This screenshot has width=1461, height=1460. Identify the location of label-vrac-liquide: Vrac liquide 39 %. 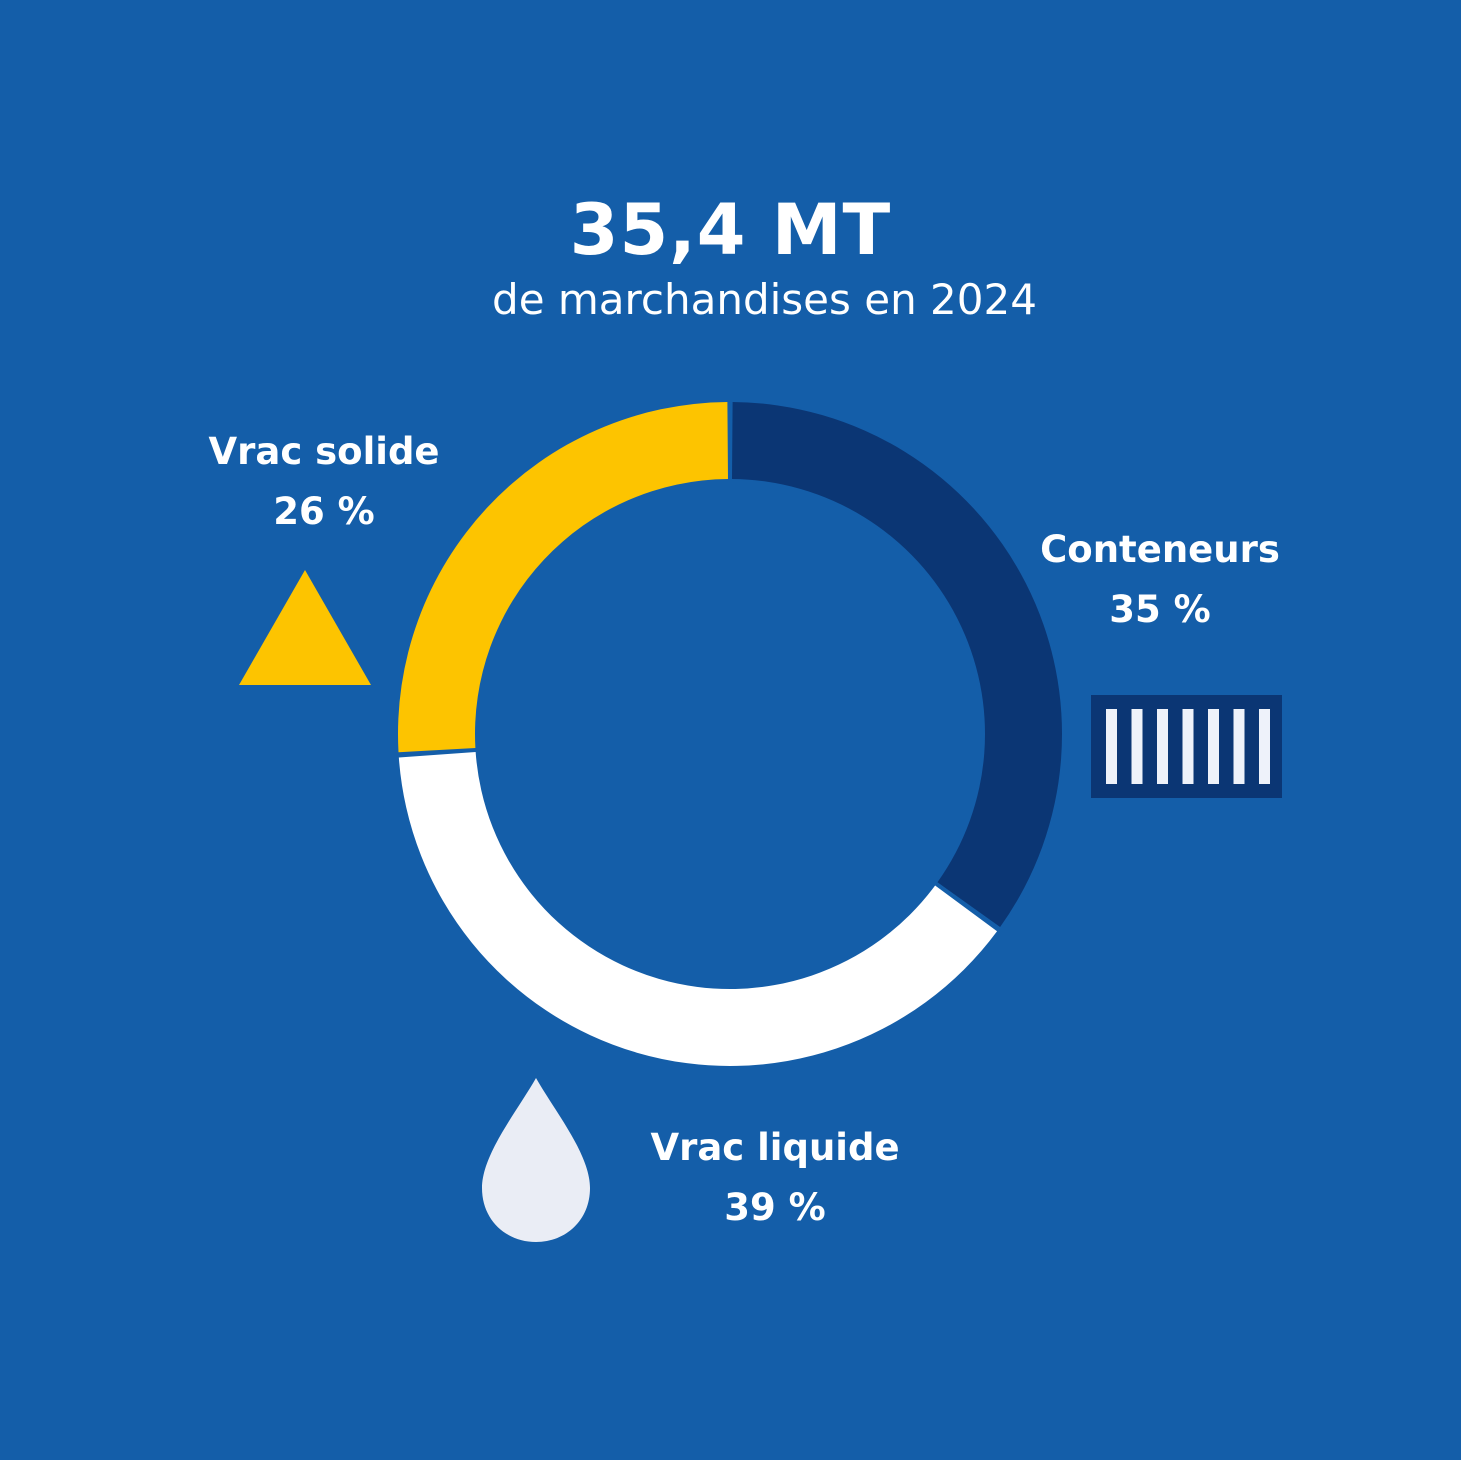
(775, 1178).